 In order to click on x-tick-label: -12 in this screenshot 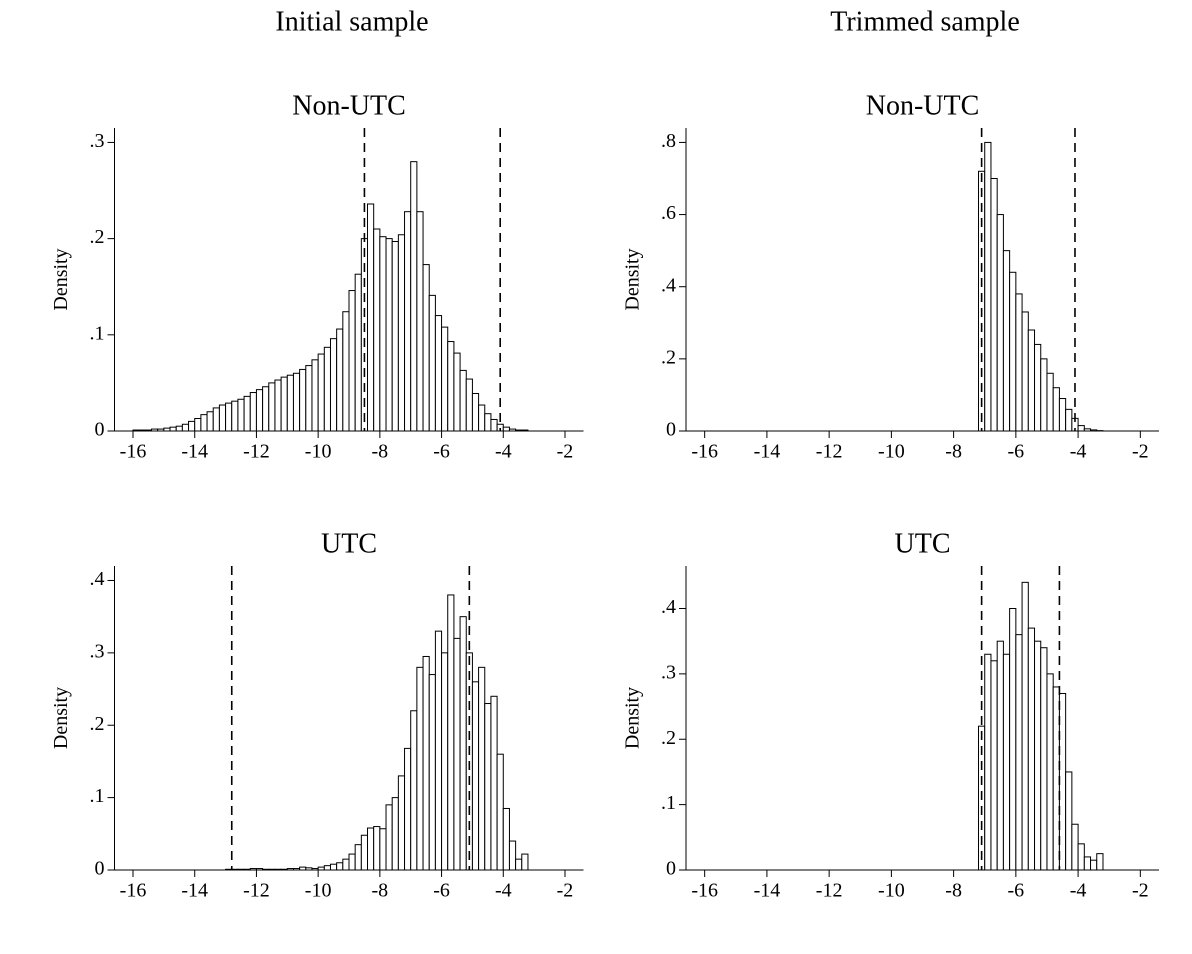, I will do `click(829, 891)`.